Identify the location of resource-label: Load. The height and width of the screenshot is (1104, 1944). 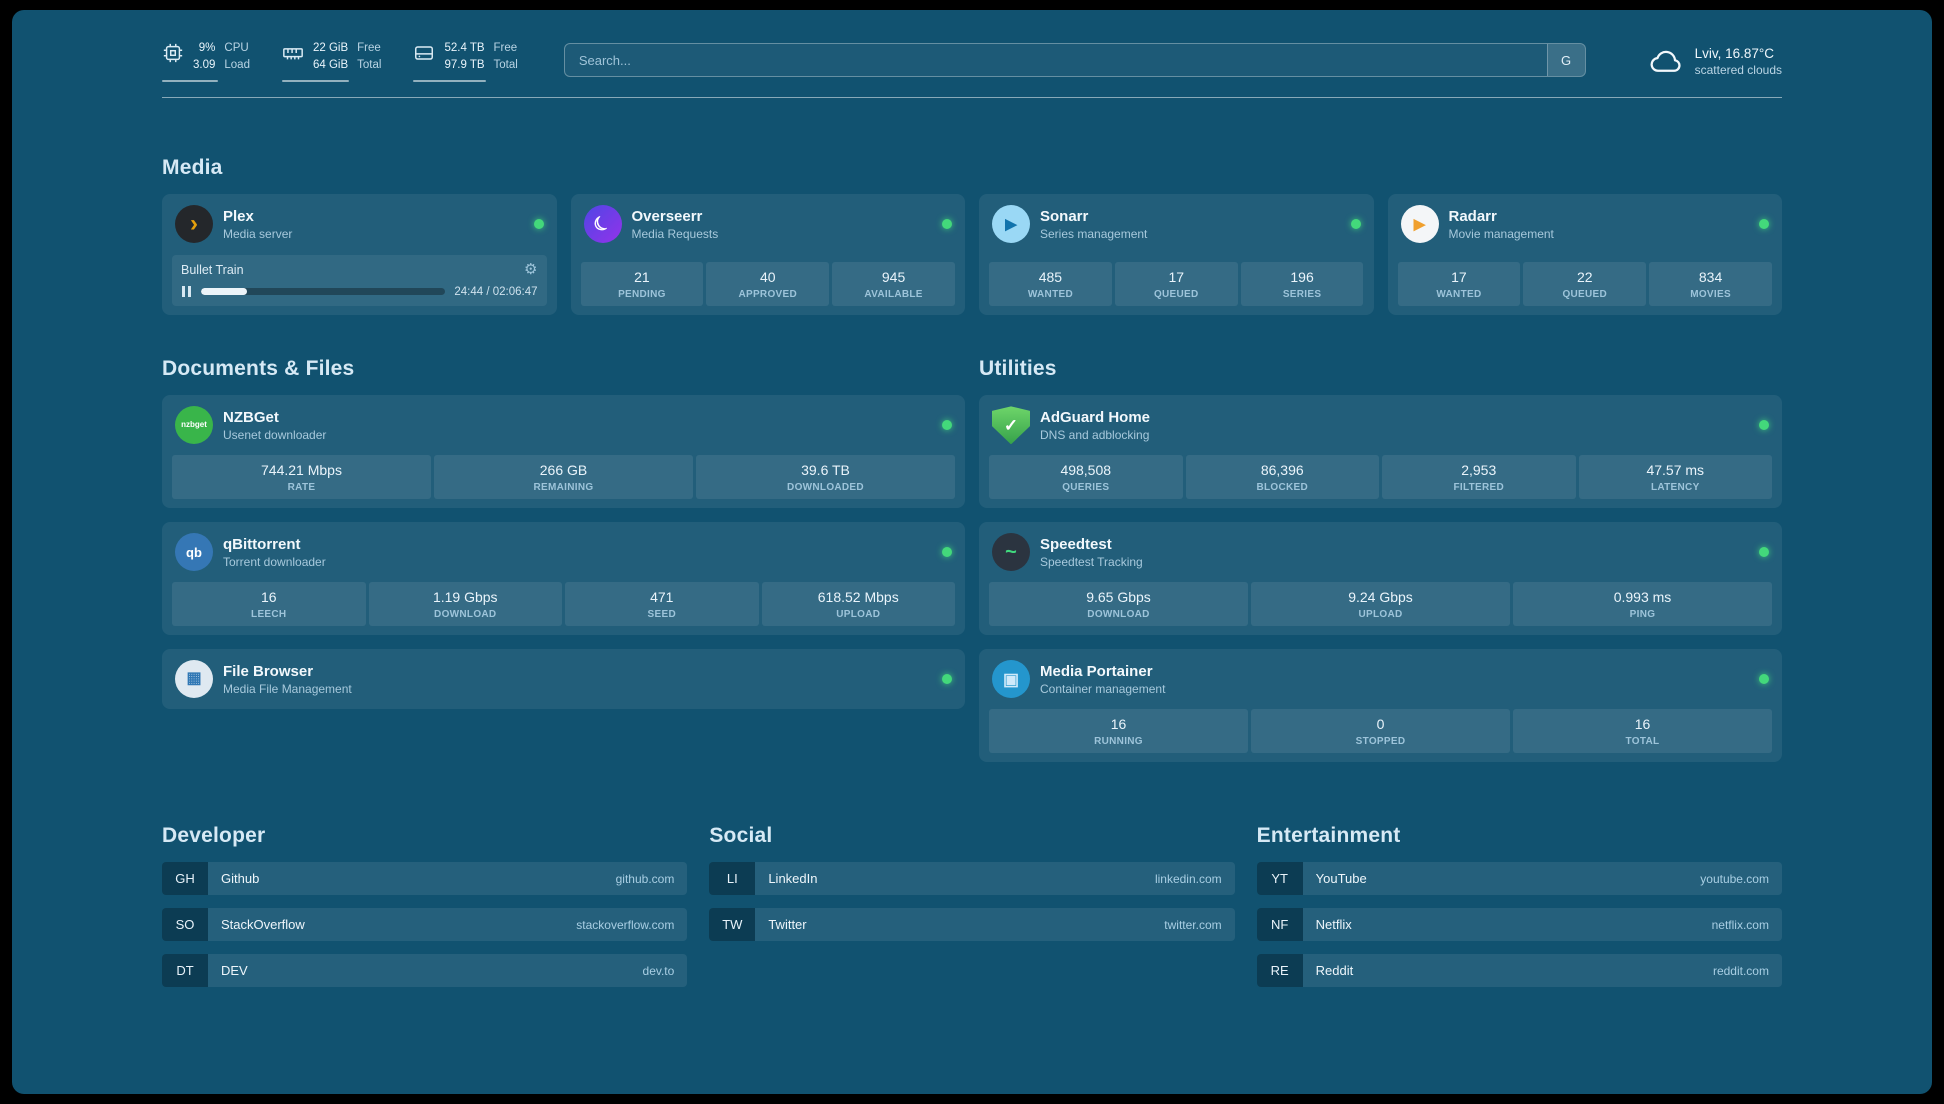
(237, 64).